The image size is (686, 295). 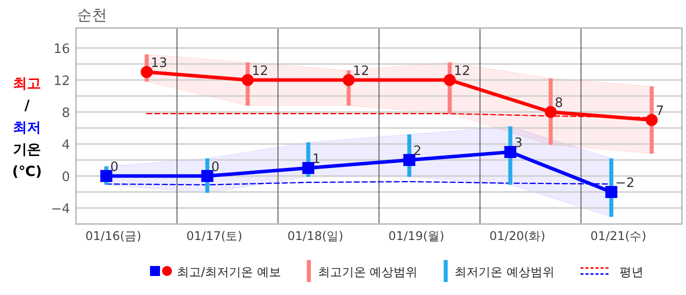 I want to click on y-tick-label: 4, so click(x=66, y=145).